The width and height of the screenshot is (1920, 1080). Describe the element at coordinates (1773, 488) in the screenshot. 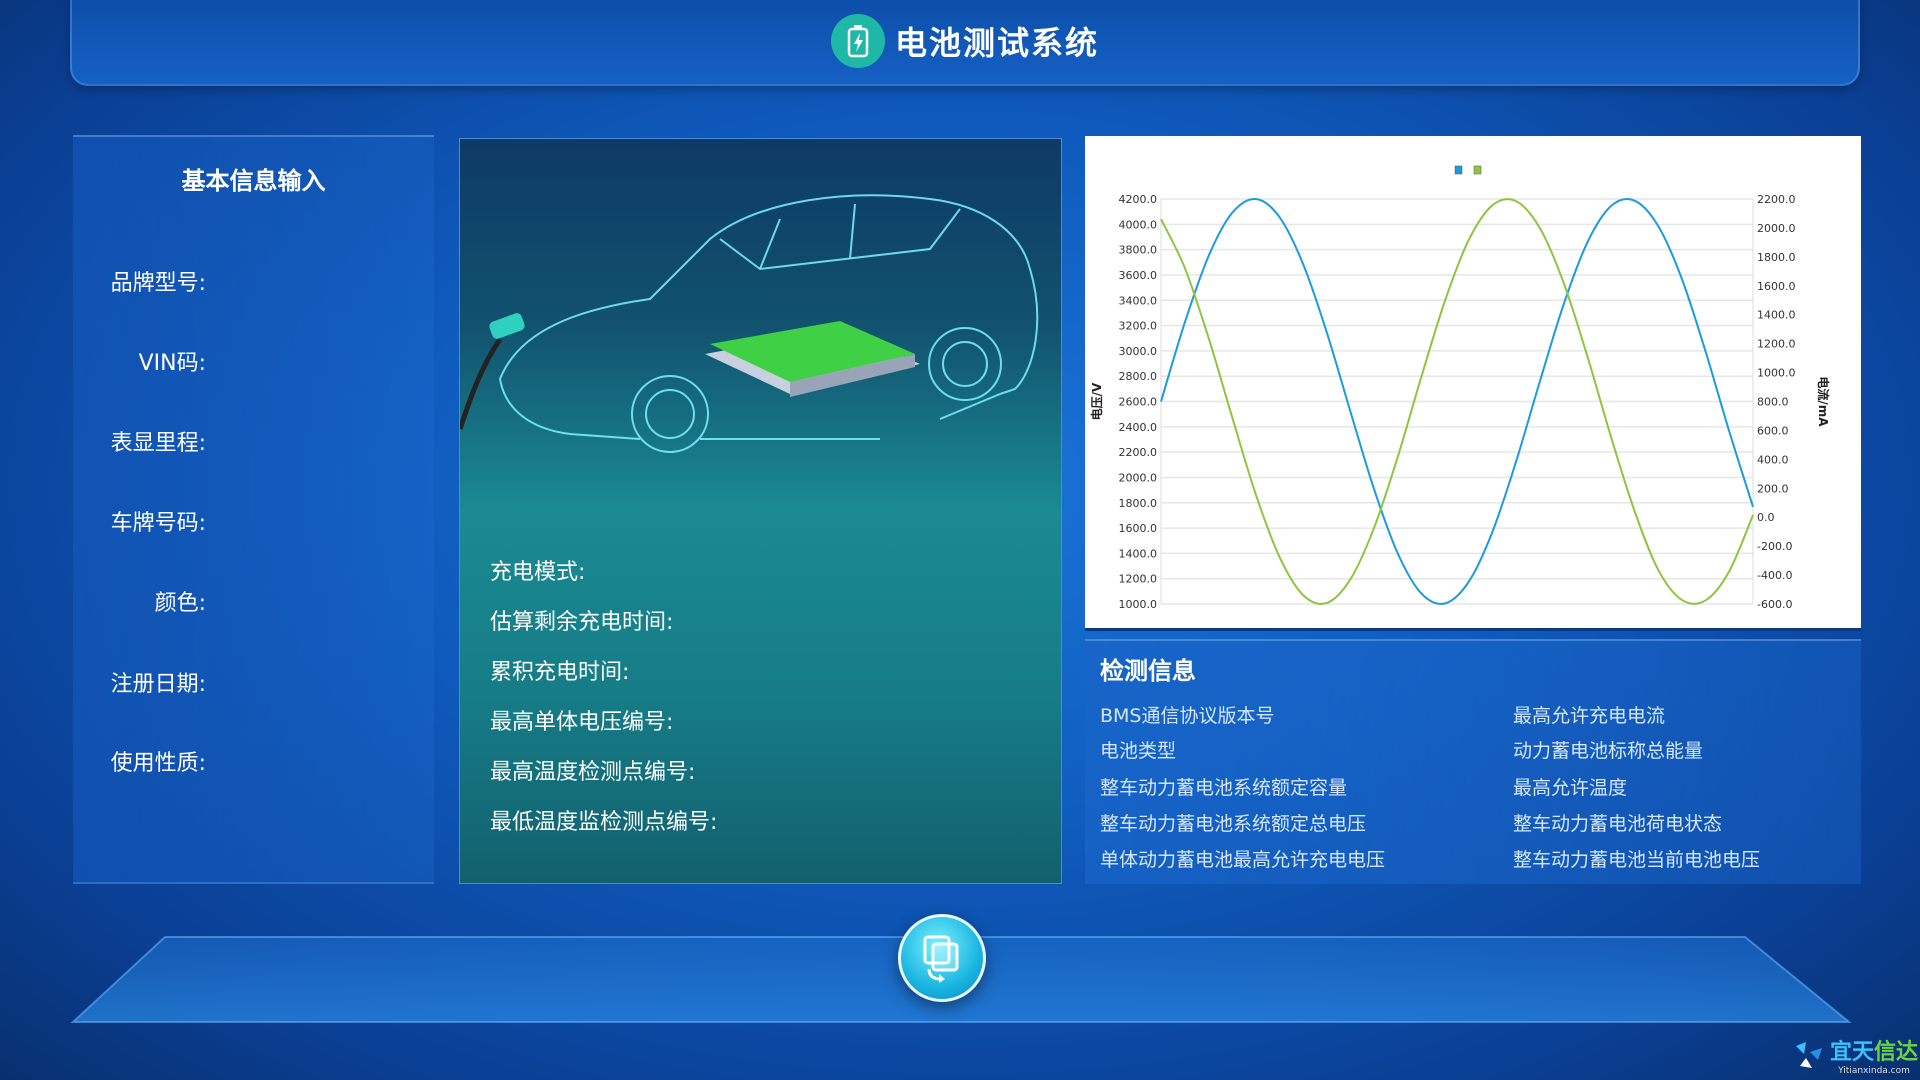

I see `y2-tick-label: 200.0` at that location.